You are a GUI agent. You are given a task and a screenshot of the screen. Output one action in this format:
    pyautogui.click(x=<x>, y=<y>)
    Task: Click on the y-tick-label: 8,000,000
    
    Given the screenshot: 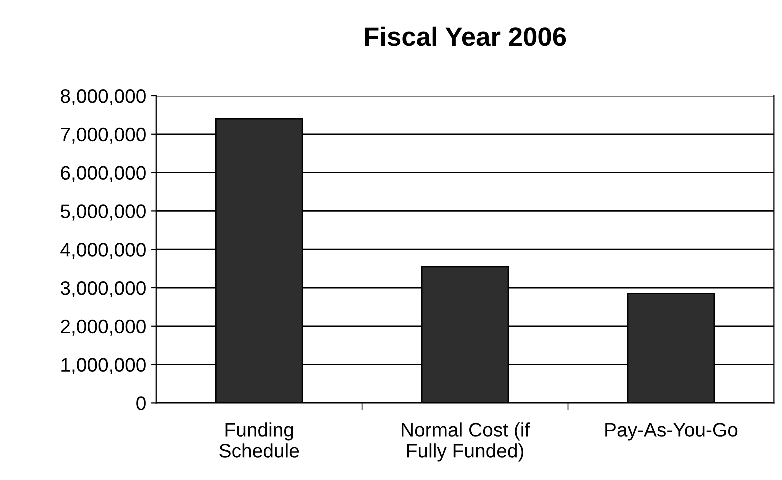 What is the action you would take?
    pyautogui.click(x=103, y=97)
    